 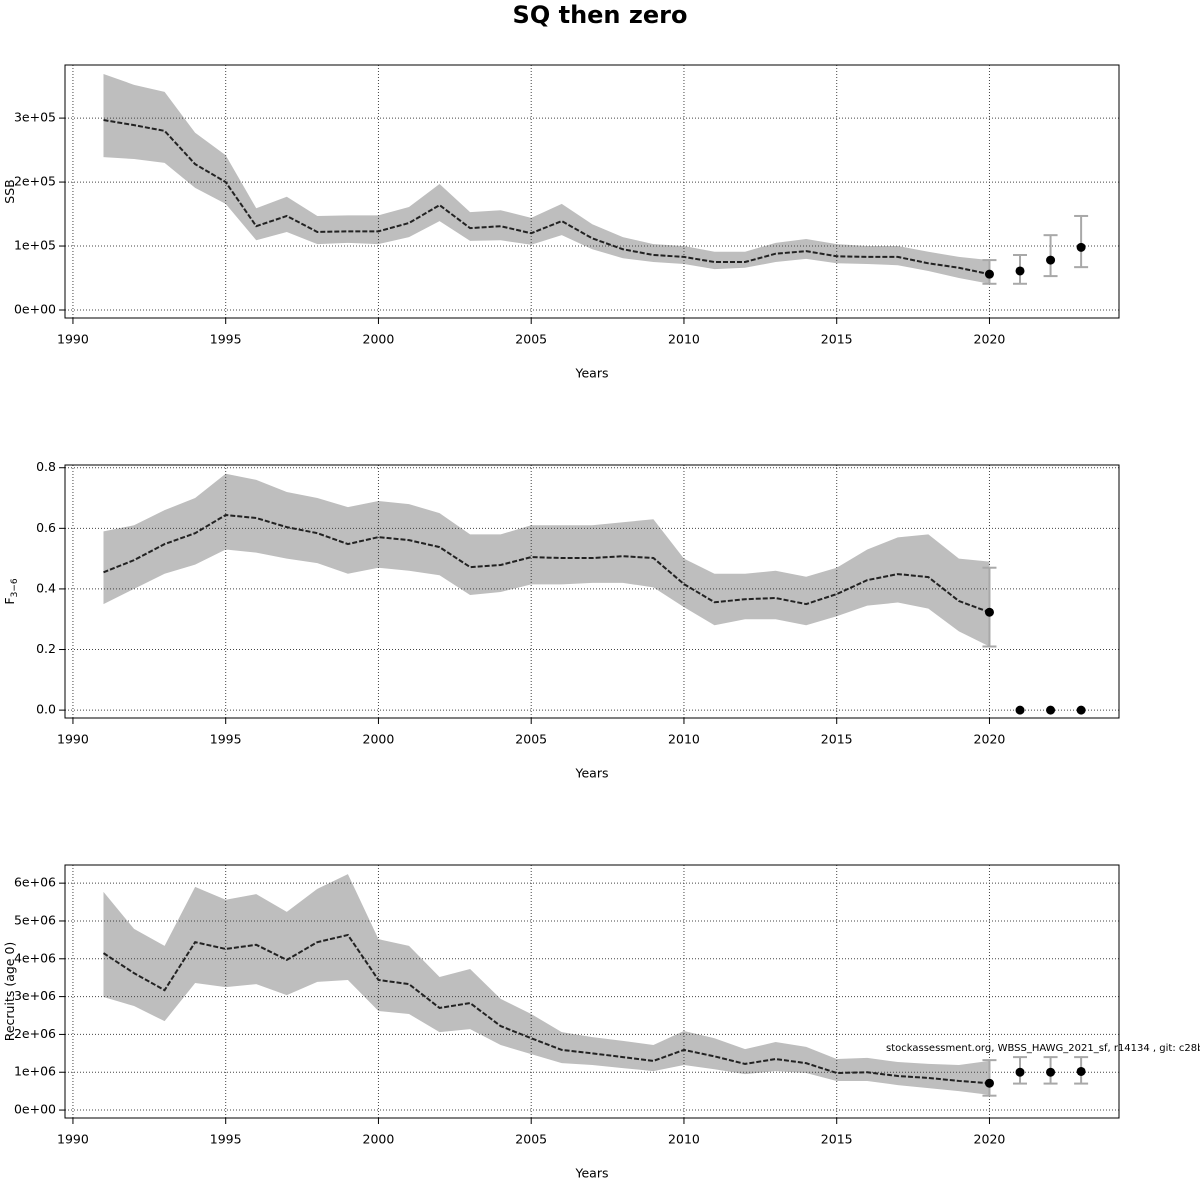 What do you see at coordinates (35, 957) in the screenshot?
I see `y-tick-label: 4e+06` at bounding box center [35, 957].